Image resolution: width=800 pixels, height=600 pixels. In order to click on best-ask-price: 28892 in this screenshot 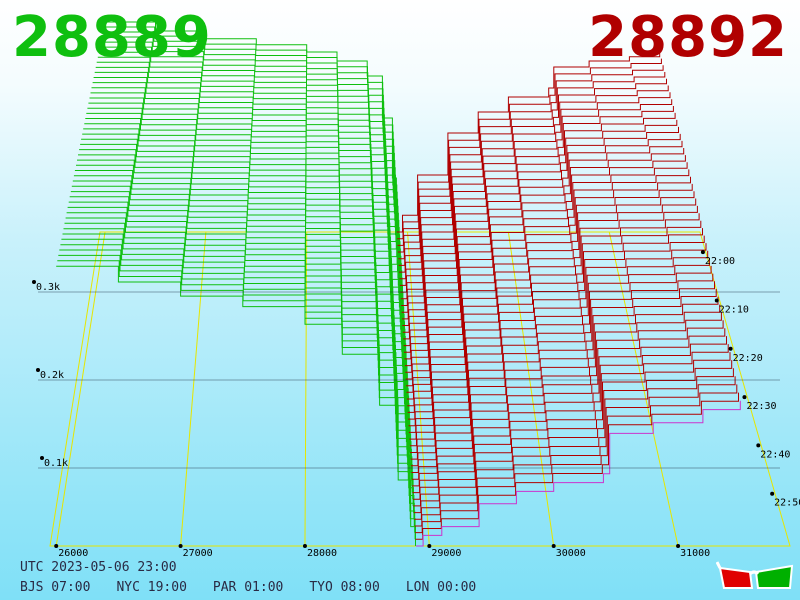, I will do `click(688, 37)`.